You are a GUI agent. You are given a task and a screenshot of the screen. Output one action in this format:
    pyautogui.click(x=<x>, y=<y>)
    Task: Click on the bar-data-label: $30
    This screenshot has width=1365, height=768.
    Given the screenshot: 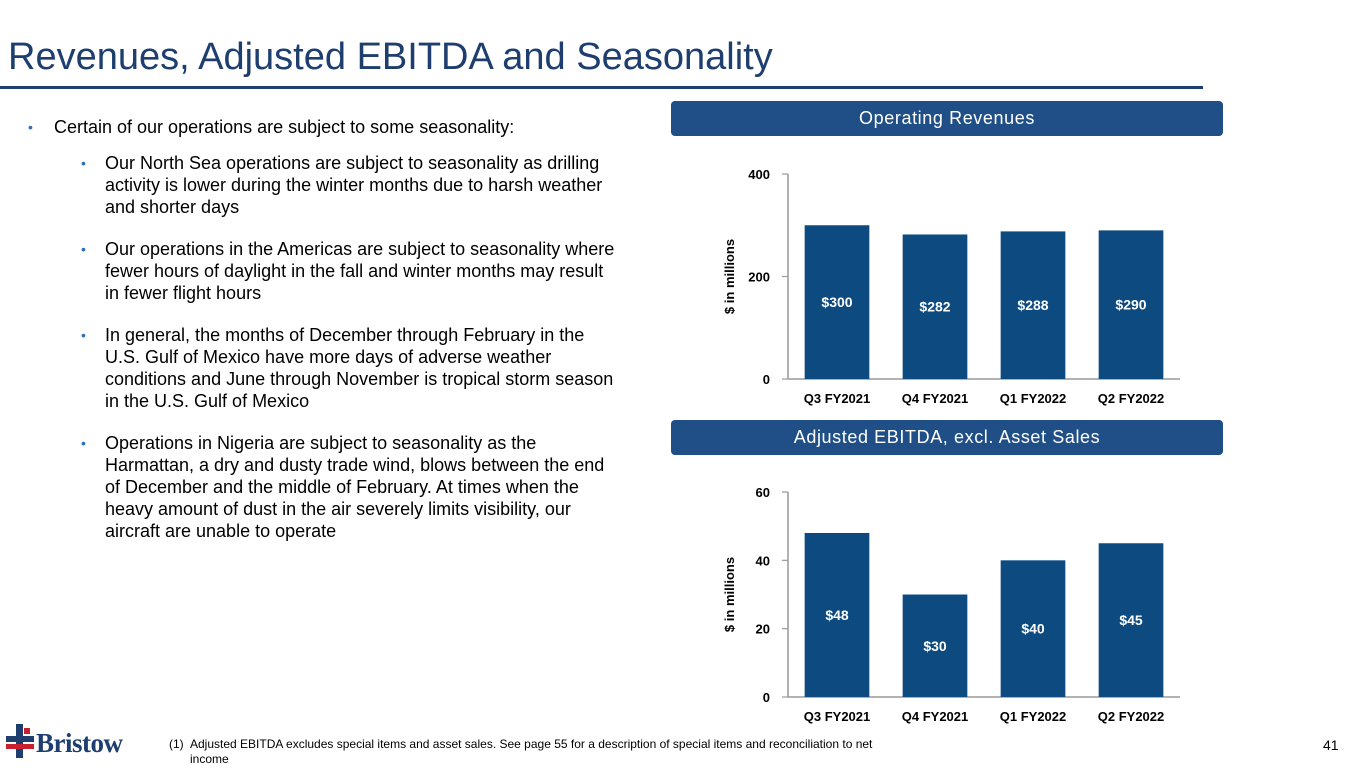 What is the action you would take?
    pyautogui.click(x=935, y=646)
    